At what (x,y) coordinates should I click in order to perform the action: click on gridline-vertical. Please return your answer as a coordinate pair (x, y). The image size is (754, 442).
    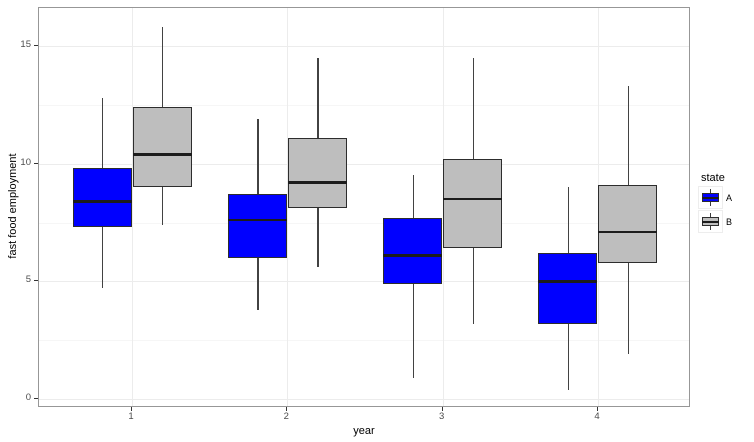
    Looking at the image, I should click on (132, 207).